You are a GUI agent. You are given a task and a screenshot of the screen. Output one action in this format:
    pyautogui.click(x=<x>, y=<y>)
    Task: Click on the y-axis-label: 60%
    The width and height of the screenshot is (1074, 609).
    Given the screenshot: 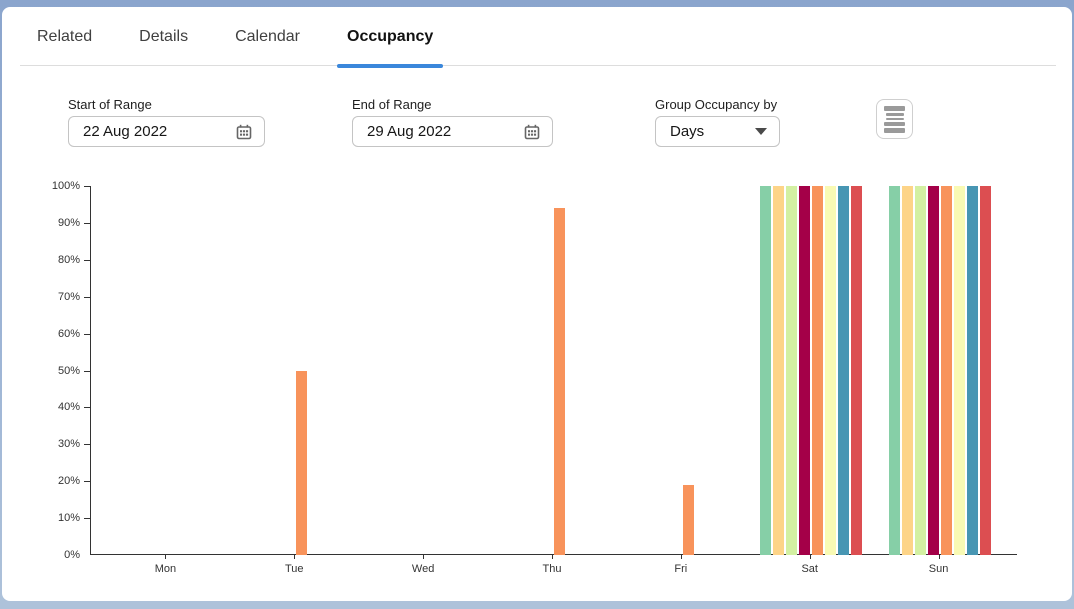 What is the action you would take?
    pyautogui.click(x=68, y=333)
    